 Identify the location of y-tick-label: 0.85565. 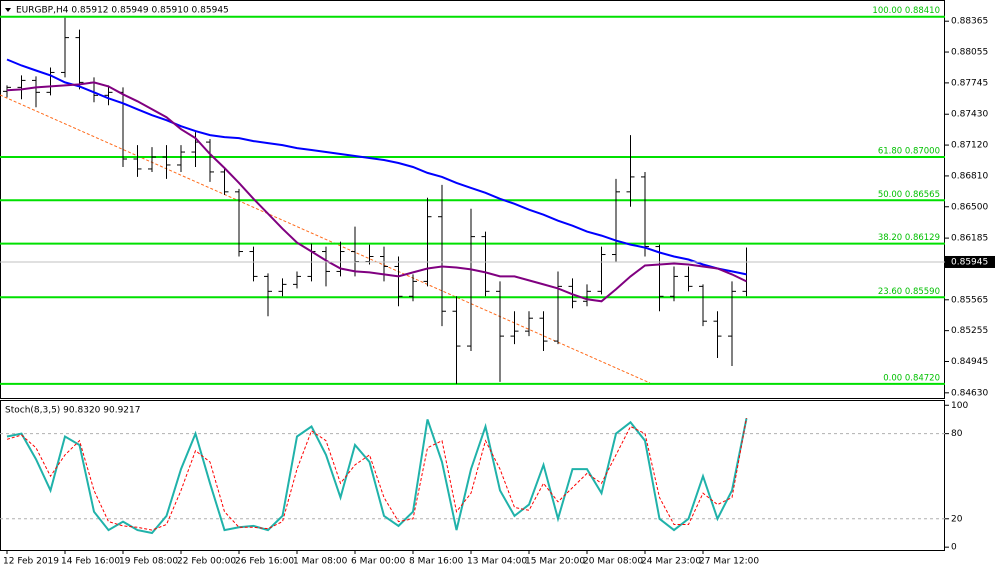
(969, 300).